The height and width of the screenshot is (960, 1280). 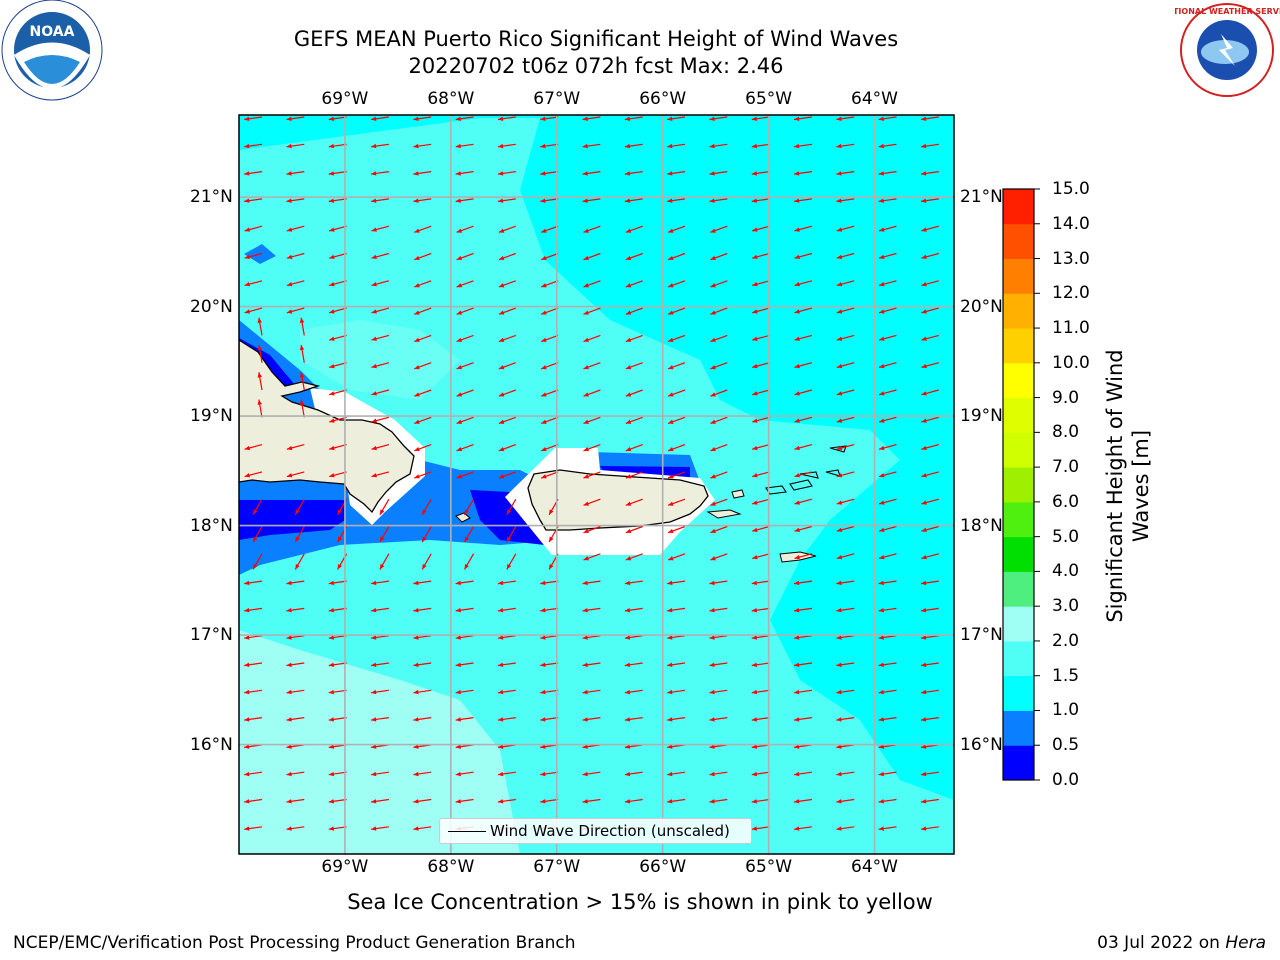 What do you see at coordinates (1066, 606) in the screenshot?
I see `colorbar-tick-label: 3.0` at bounding box center [1066, 606].